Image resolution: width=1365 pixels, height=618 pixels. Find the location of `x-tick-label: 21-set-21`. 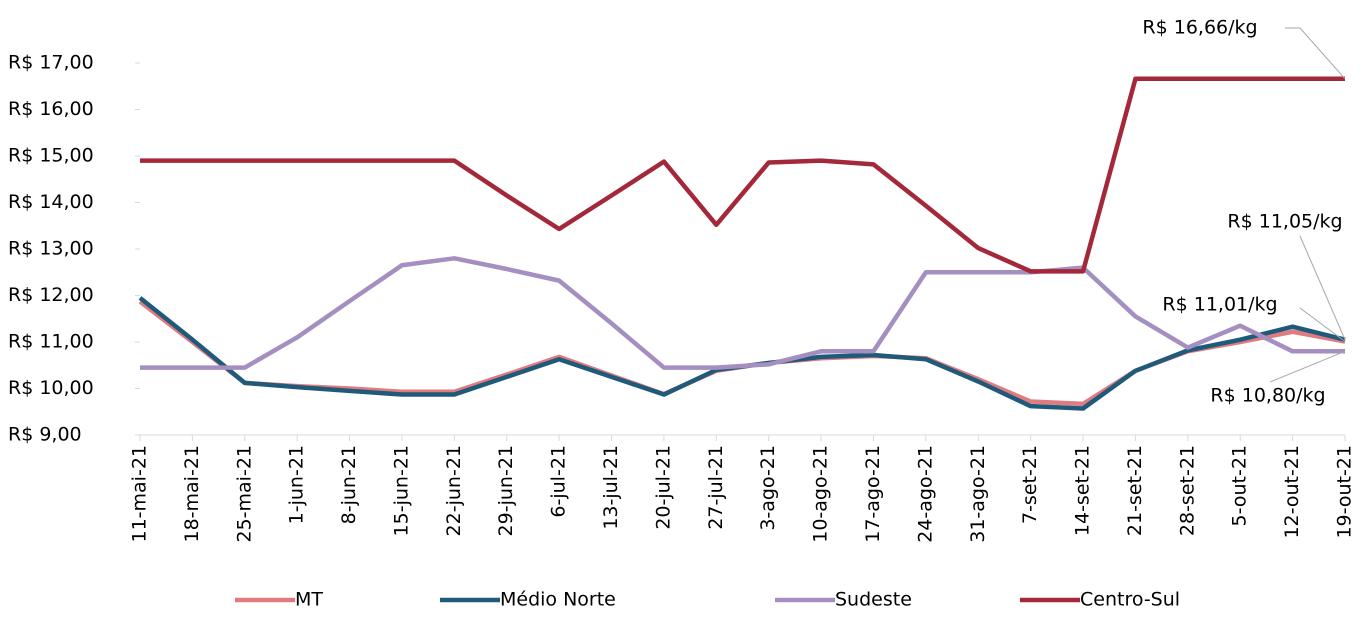

x-tick-label: 21-set-21 is located at coordinates (1135, 490).